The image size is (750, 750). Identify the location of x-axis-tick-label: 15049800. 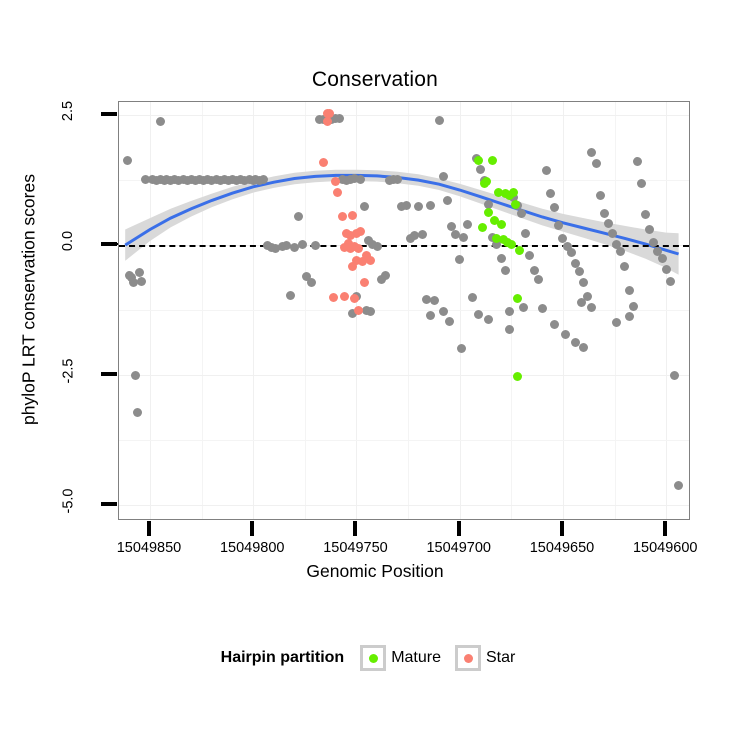
(252, 548).